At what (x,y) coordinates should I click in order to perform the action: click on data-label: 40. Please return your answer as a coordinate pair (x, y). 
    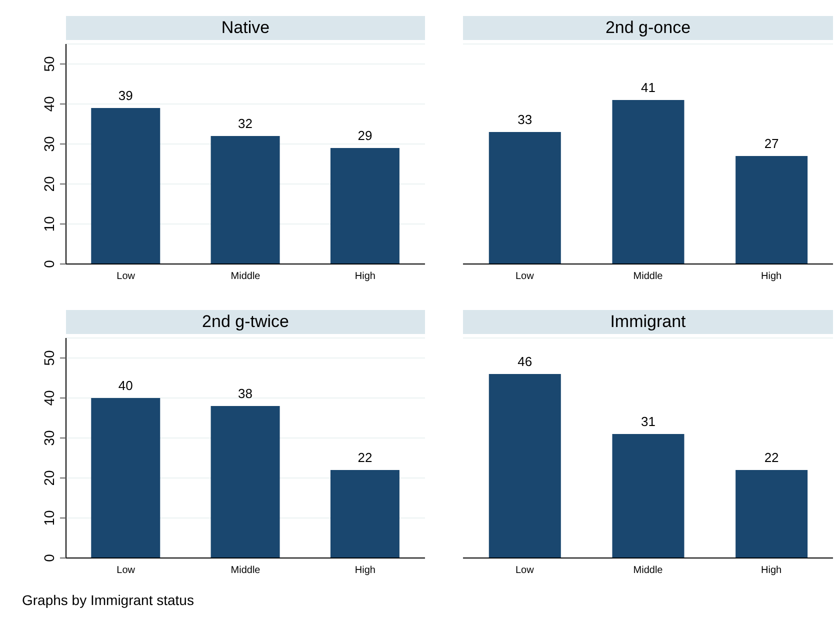
    Looking at the image, I should click on (125, 385).